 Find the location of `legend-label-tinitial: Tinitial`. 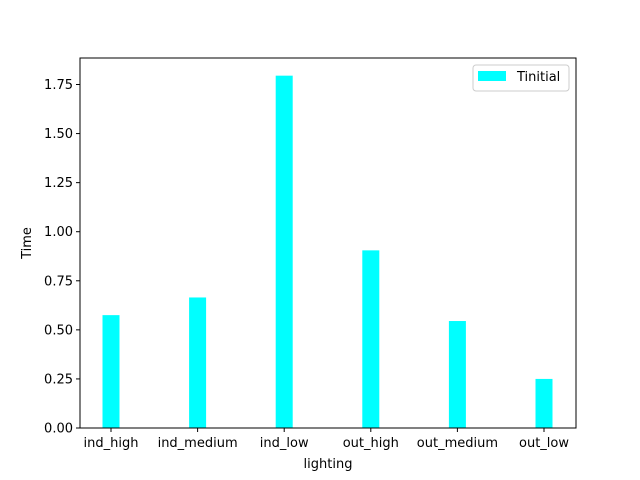

legend-label-tinitial: Tinitial is located at coordinates (538, 77).